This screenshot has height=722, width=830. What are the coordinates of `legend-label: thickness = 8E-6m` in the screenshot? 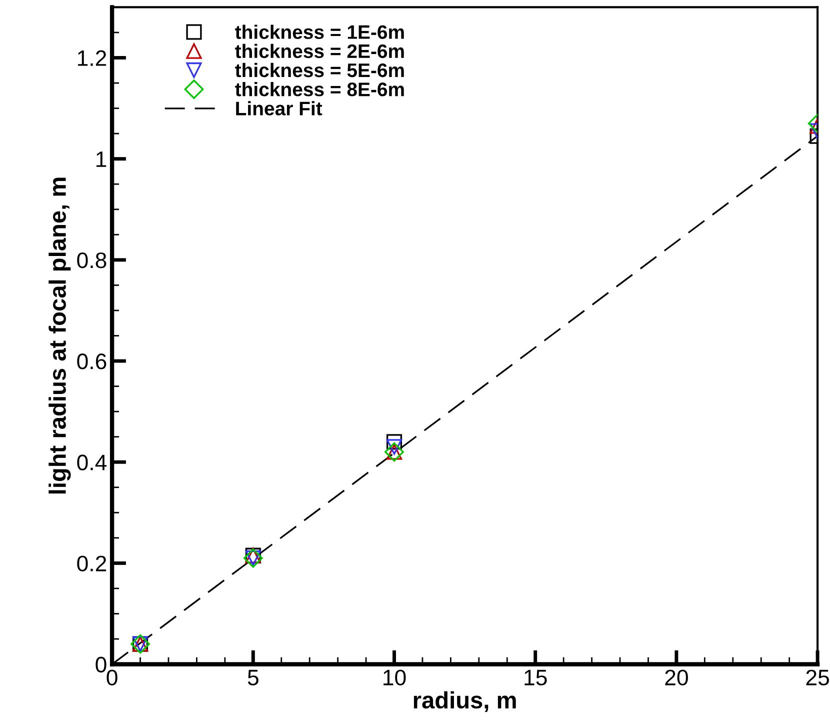 It's located at (319, 89).